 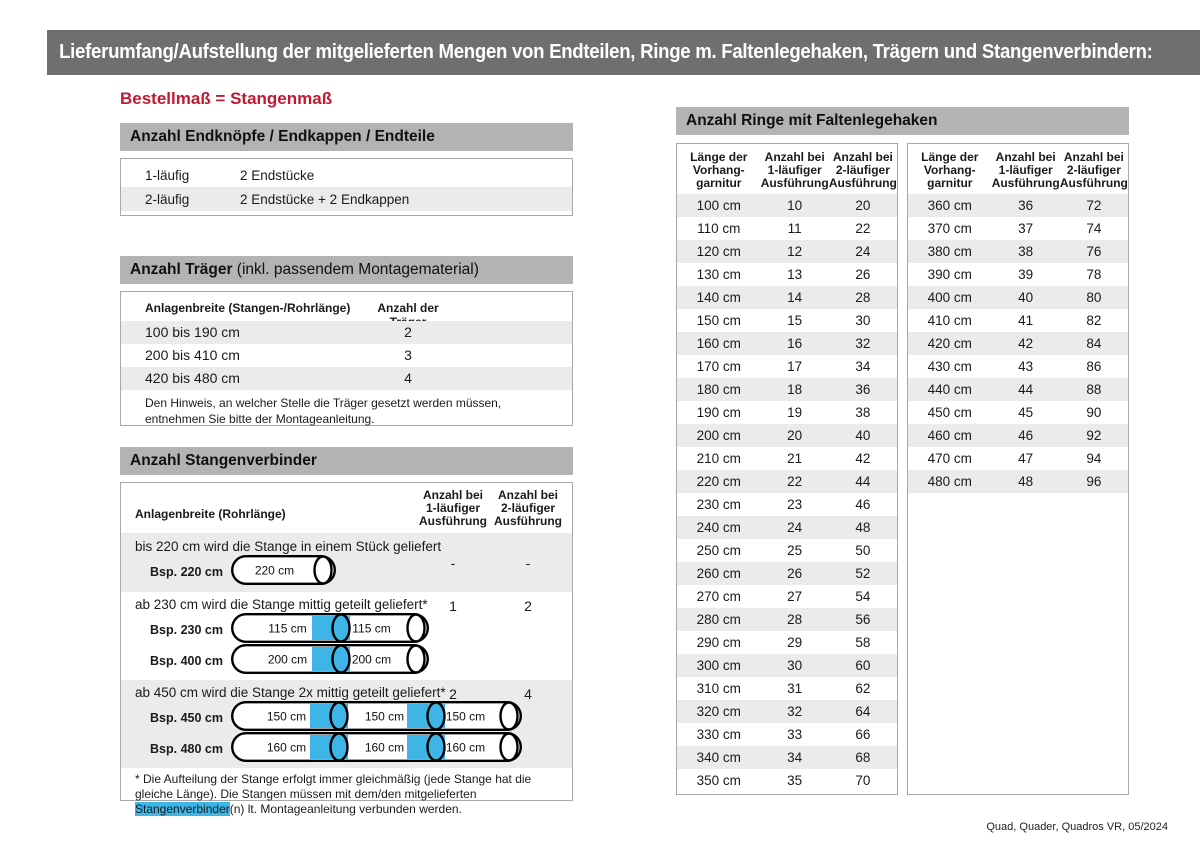 What do you see at coordinates (287, 659) in the screenshot?
I see `svg-text: 200 cm` at bounding box center [287, 659].